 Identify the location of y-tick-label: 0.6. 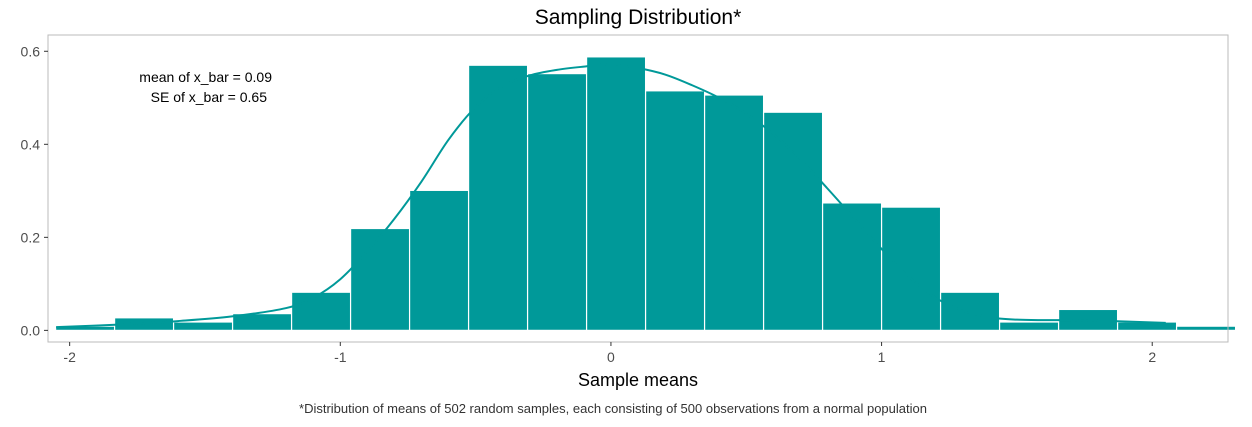
(31, 51).